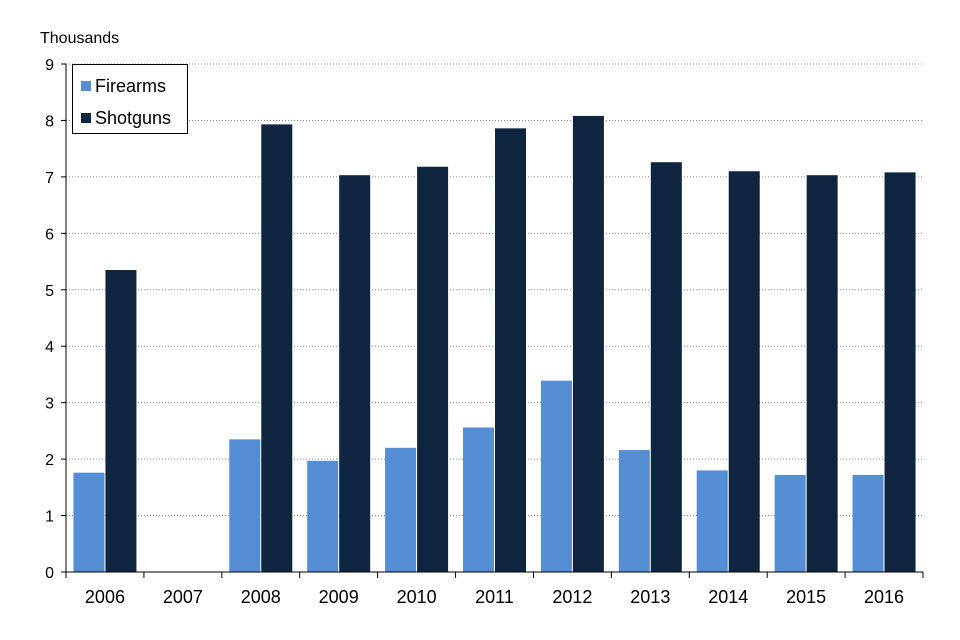 The height and width of the screenshot is (640, 960). Describe the element at coordinates (86, 86) in the screenshot. I see `legend-swatch-firearms` at that location.